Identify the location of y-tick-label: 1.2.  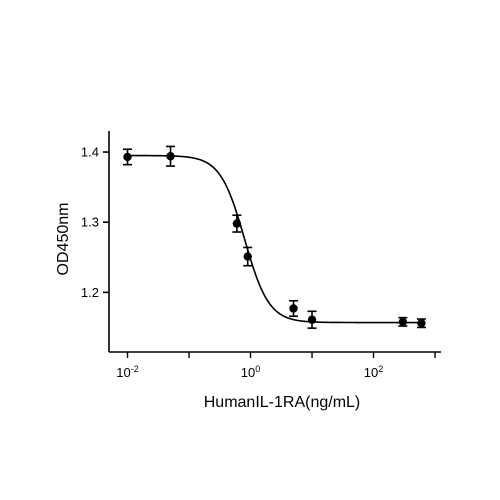
(90, 292).